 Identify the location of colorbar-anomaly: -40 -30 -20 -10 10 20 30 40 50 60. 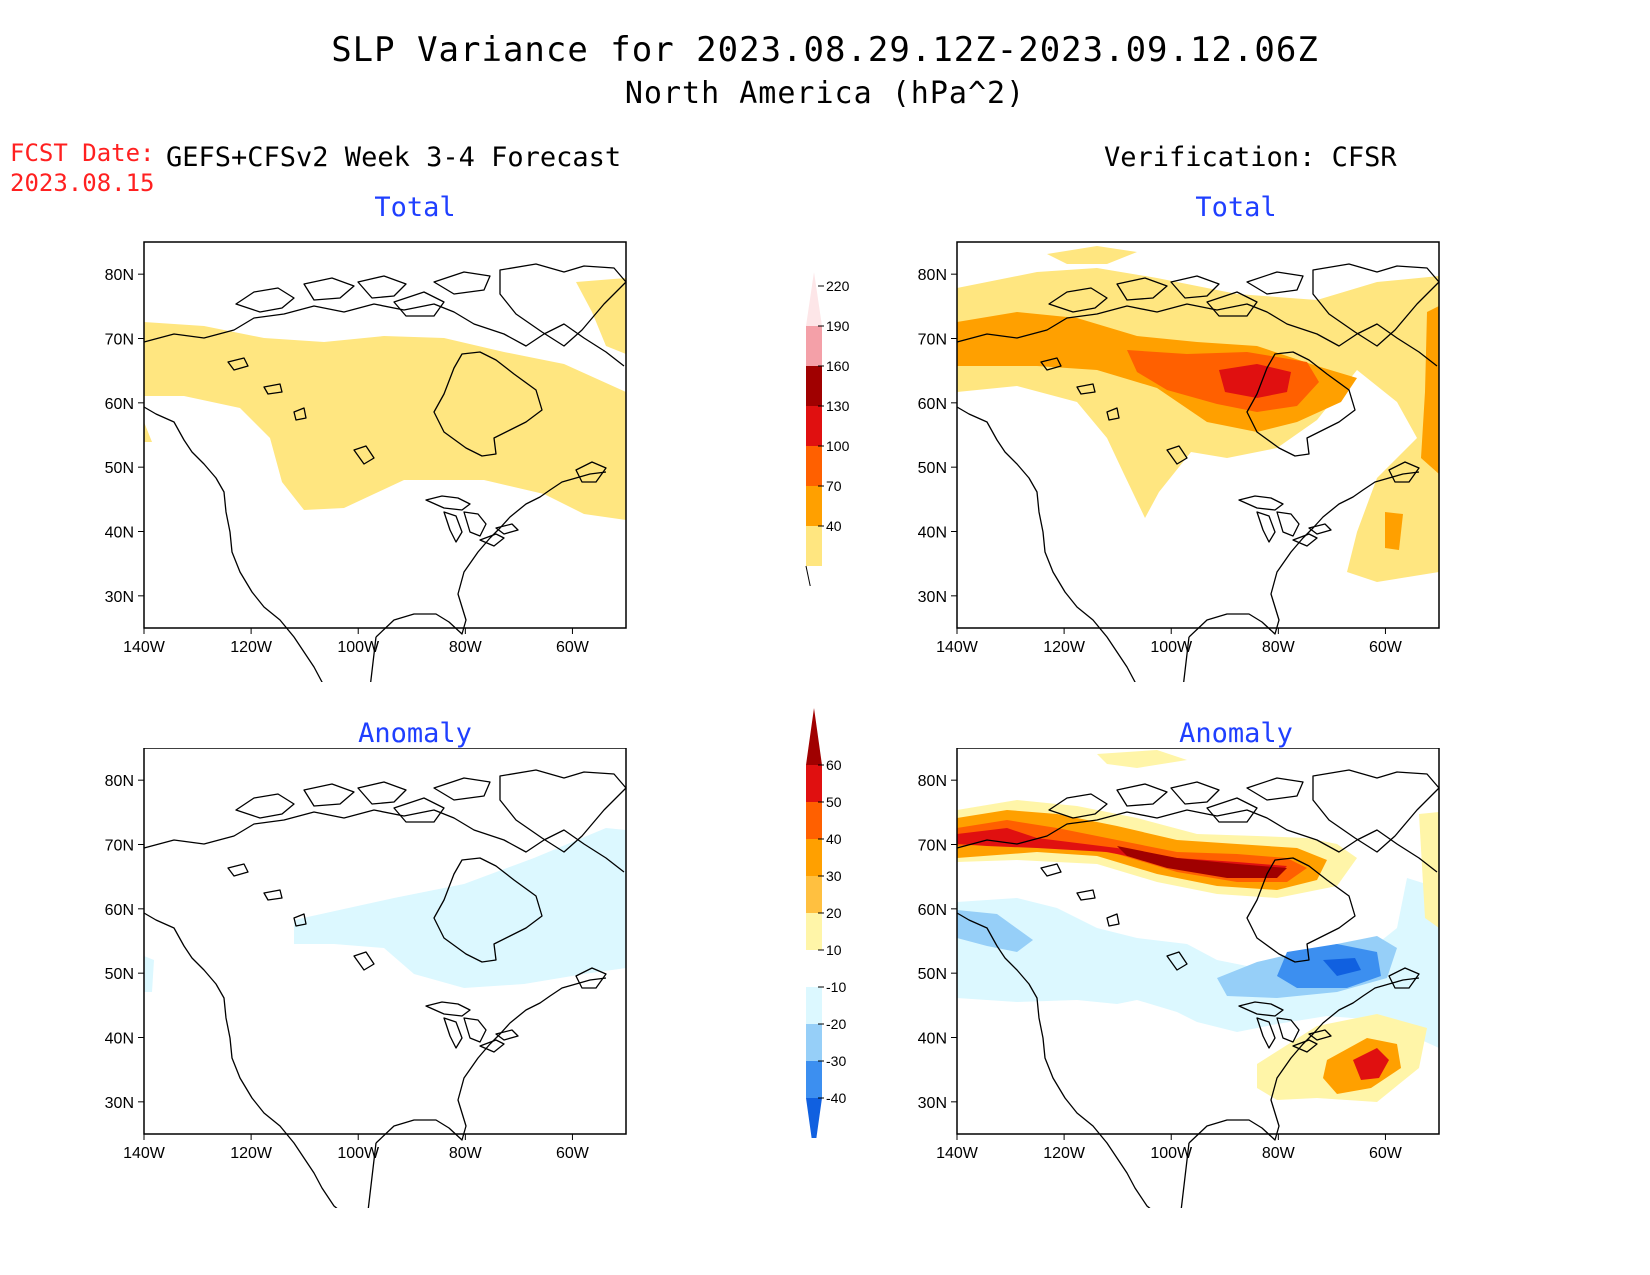
(826, 923).